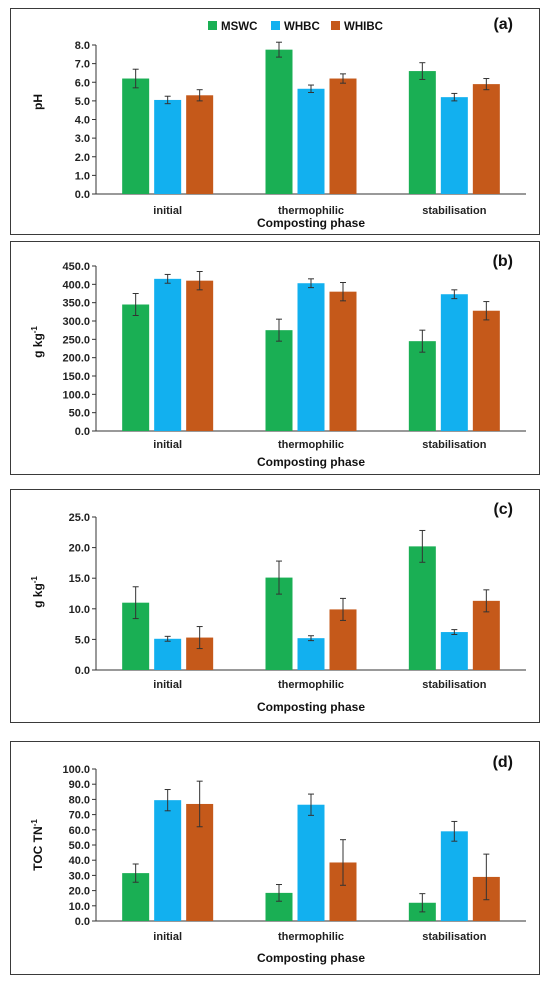  What do you see at coordinates (76, 285) in the screenshot?
I see `y-tick-label: 400.0` at bounding box center [76, 285].